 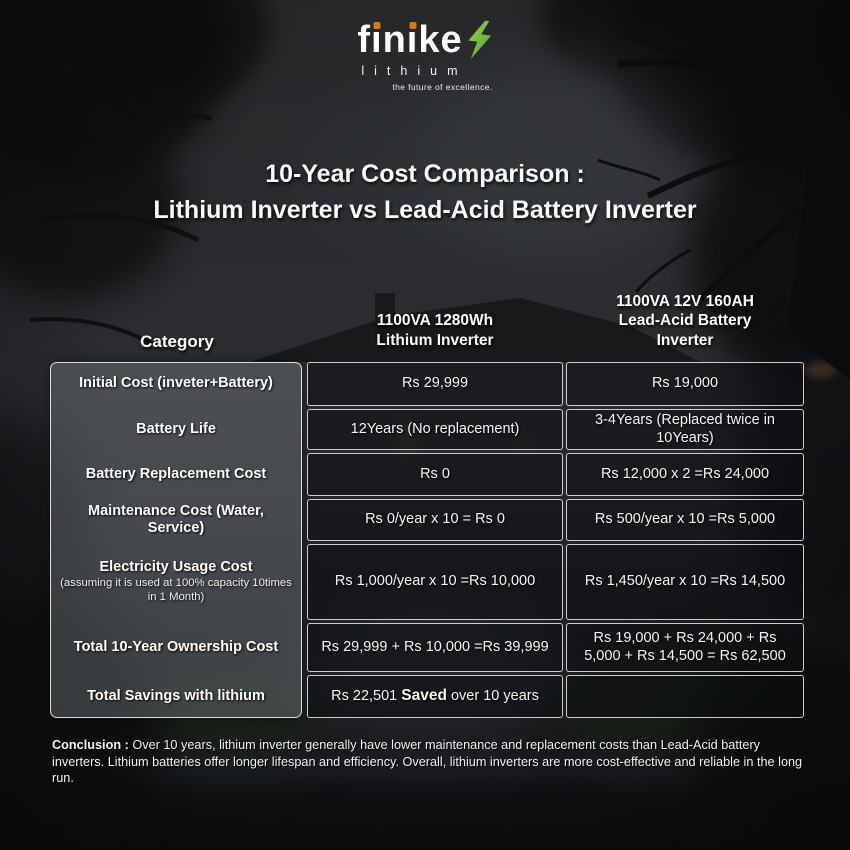 What do you see at coordinates (685, 429) in the screenshot?
I see `value-lead-acid-battery-life: 3-4Years (Replaced twice in 10Years)` at bounding box center [685, 429].